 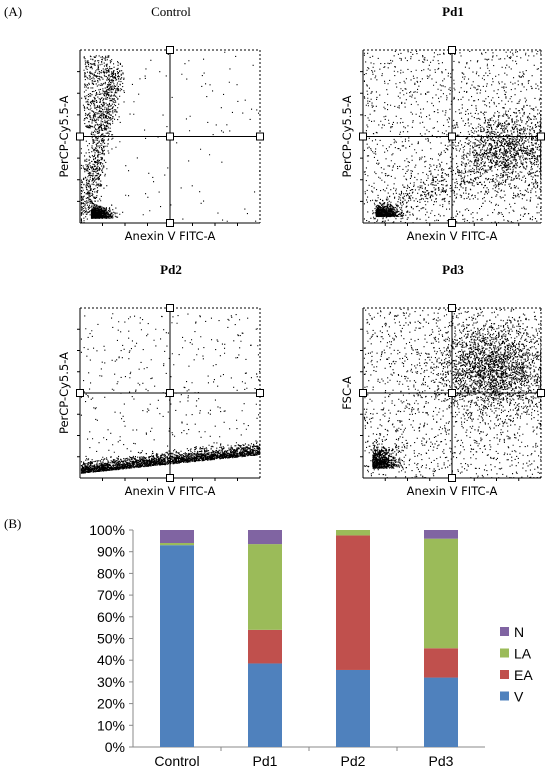 I want to click on legend-label-v: V, so click(x=519, y=697).